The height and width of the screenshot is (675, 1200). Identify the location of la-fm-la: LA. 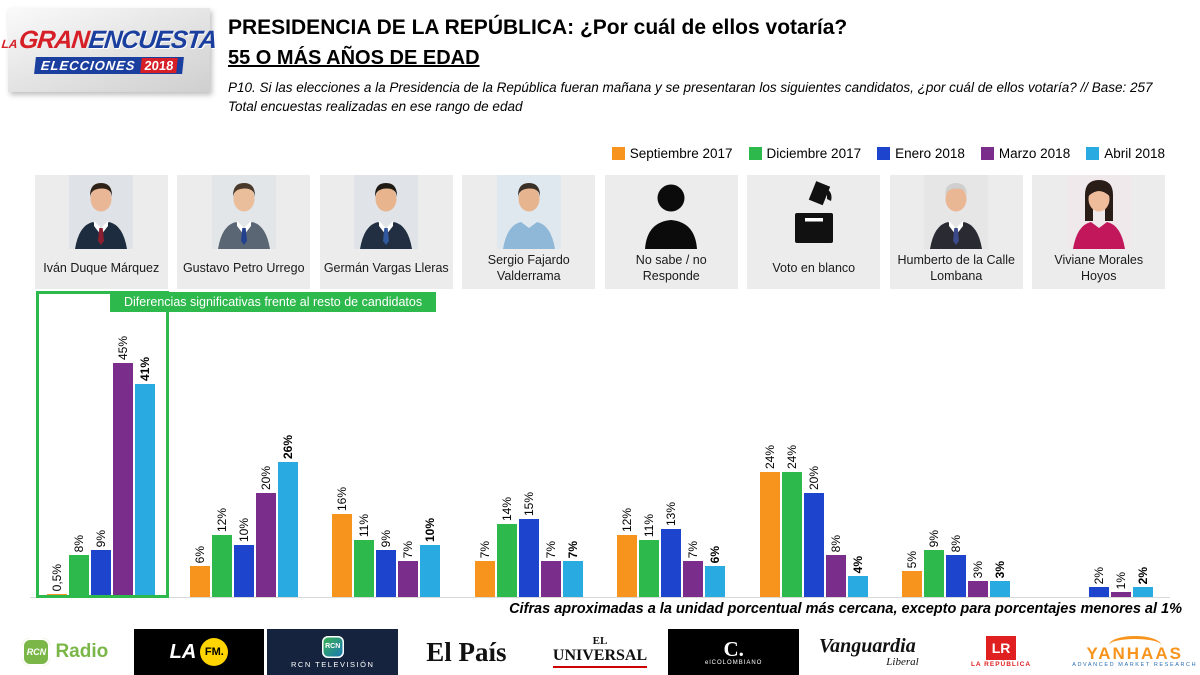
(183, 651).